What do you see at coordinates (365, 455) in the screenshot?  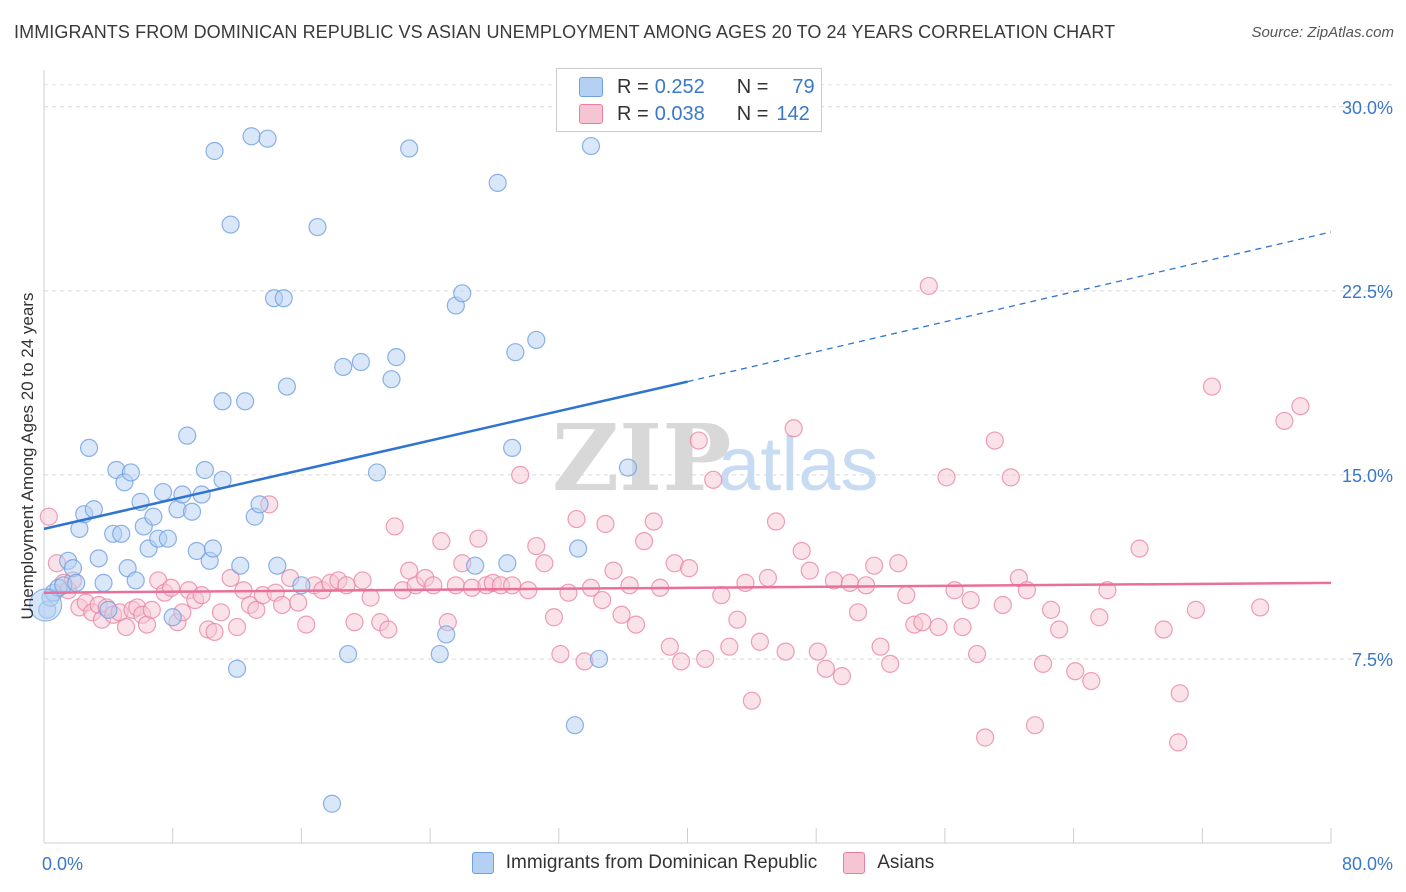 I see `trend-line-dominican` at bounding box center [365, 455].